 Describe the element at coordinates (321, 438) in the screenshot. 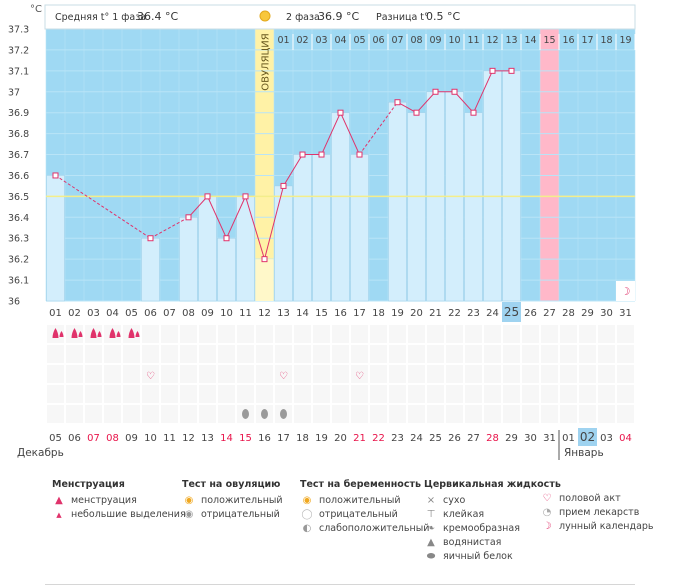

I see `date-label: 19` at that location.